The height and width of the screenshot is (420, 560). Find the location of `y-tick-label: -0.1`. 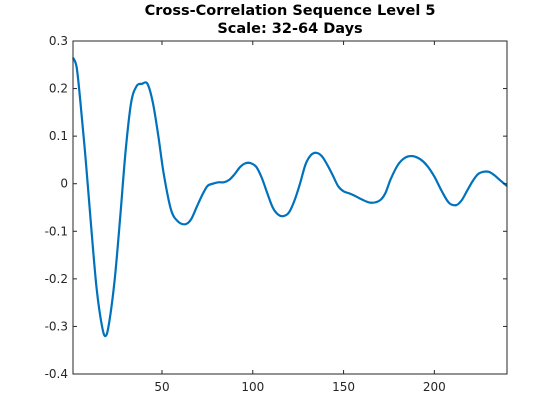

y-tick-label: -0.1 is located at coordinates (56, 231).